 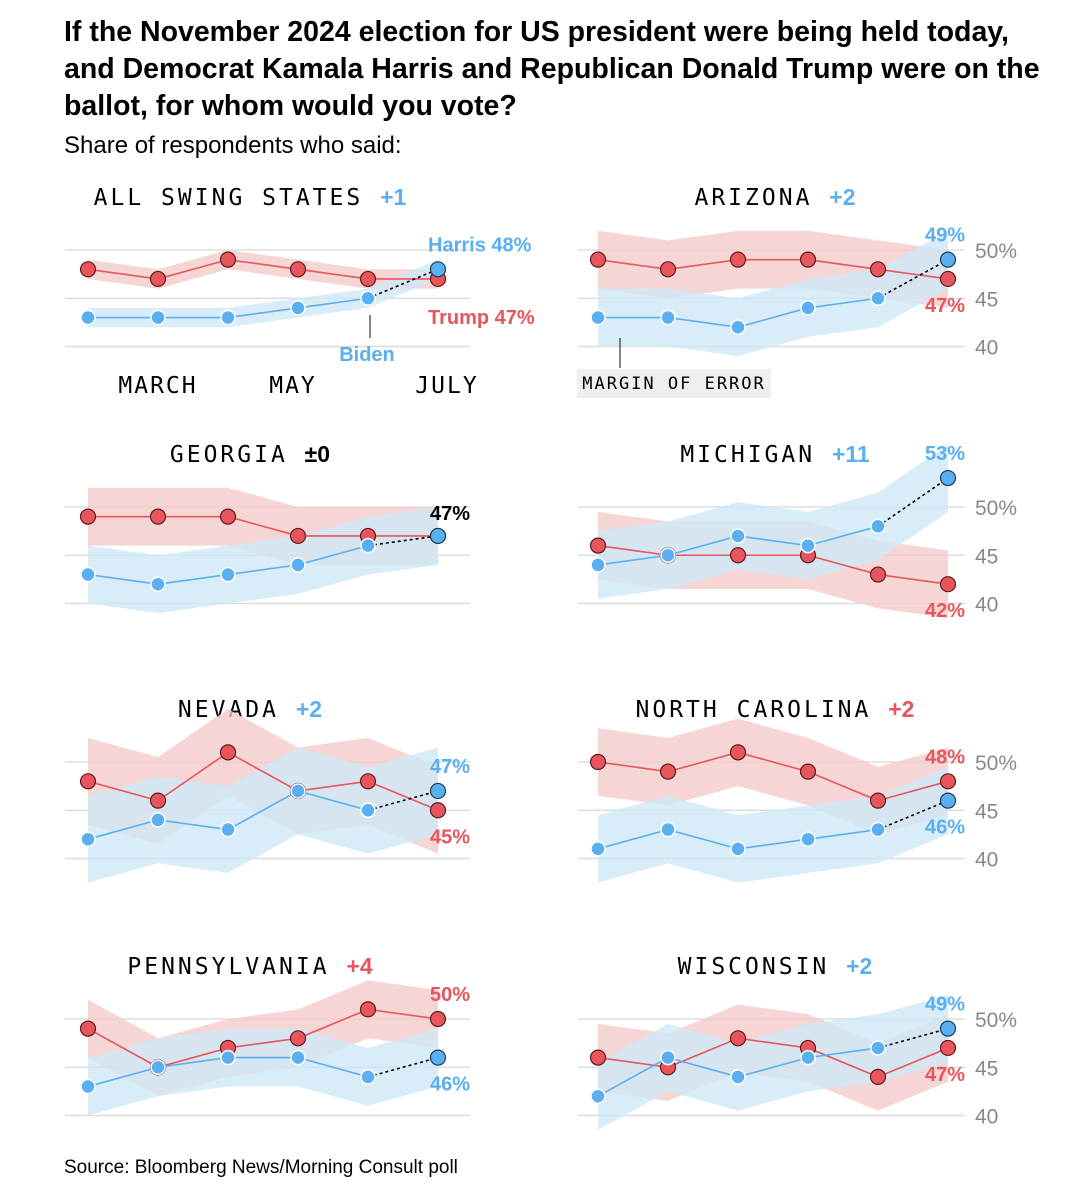 What do you see at coordinates (450, 995) in the screenshot?
I see `end-value-label: 50%` at bounding box center [450, 995].